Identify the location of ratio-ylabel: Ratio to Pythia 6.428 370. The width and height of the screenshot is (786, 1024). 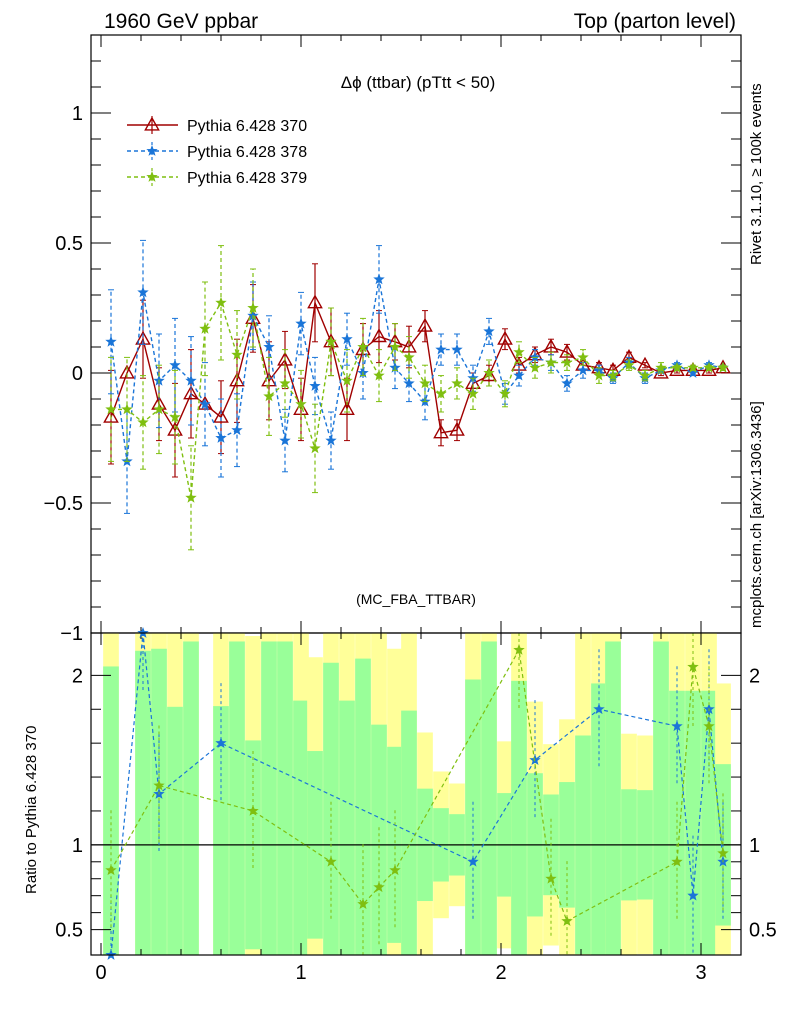
(31, 810).